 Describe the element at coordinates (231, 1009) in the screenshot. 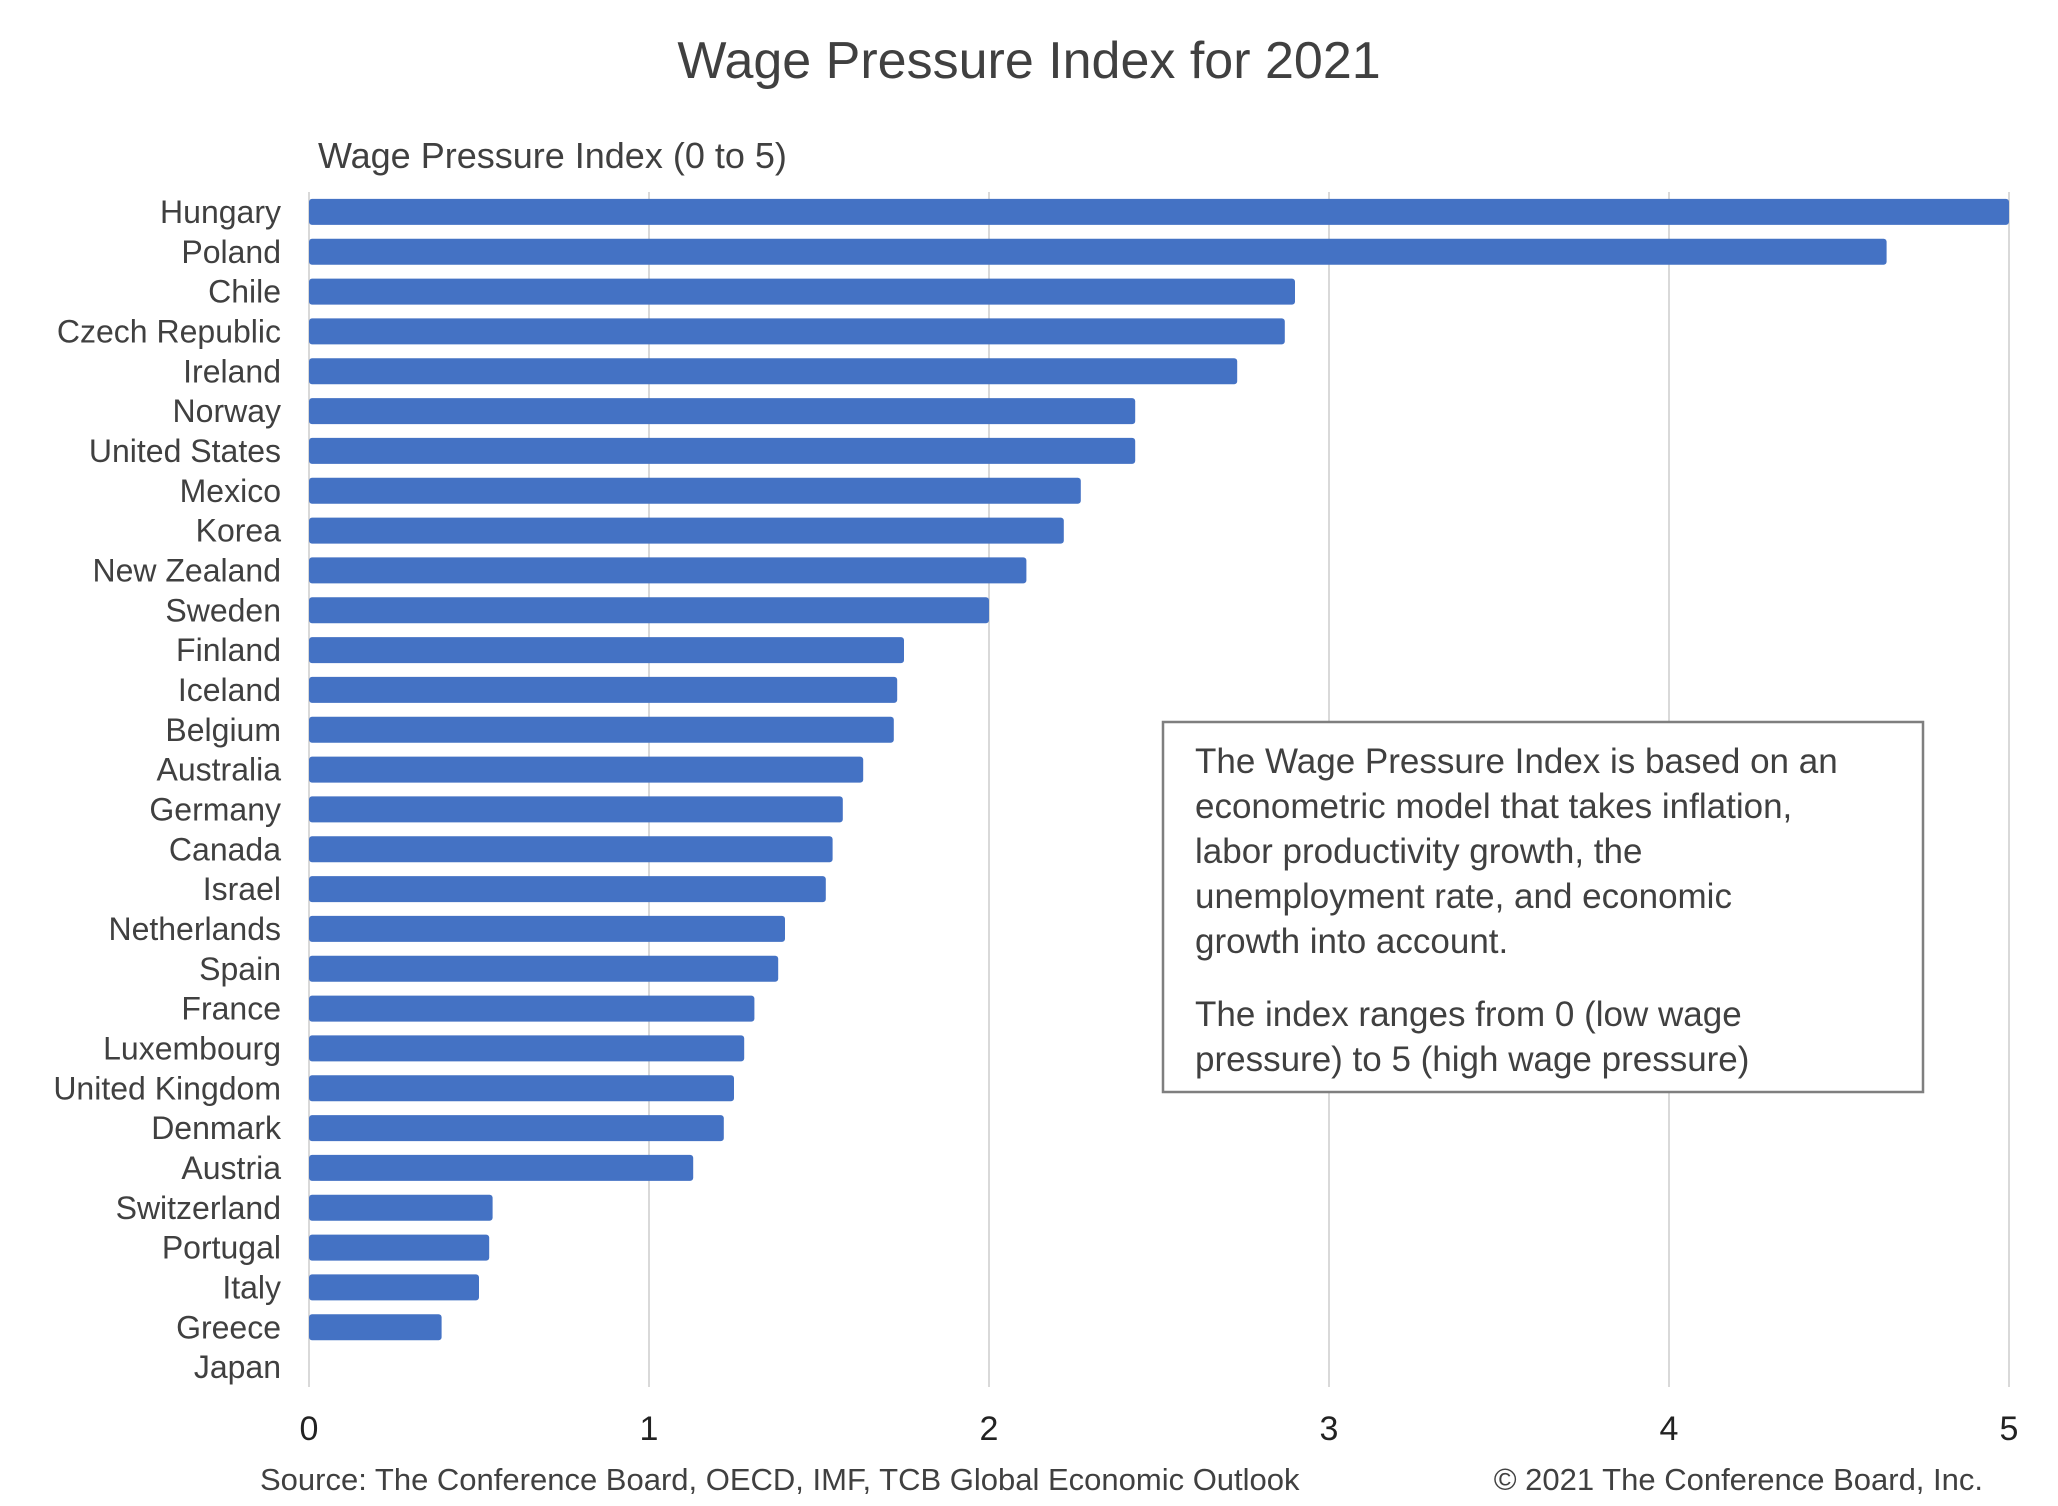

I see `category-label: France` at that location.